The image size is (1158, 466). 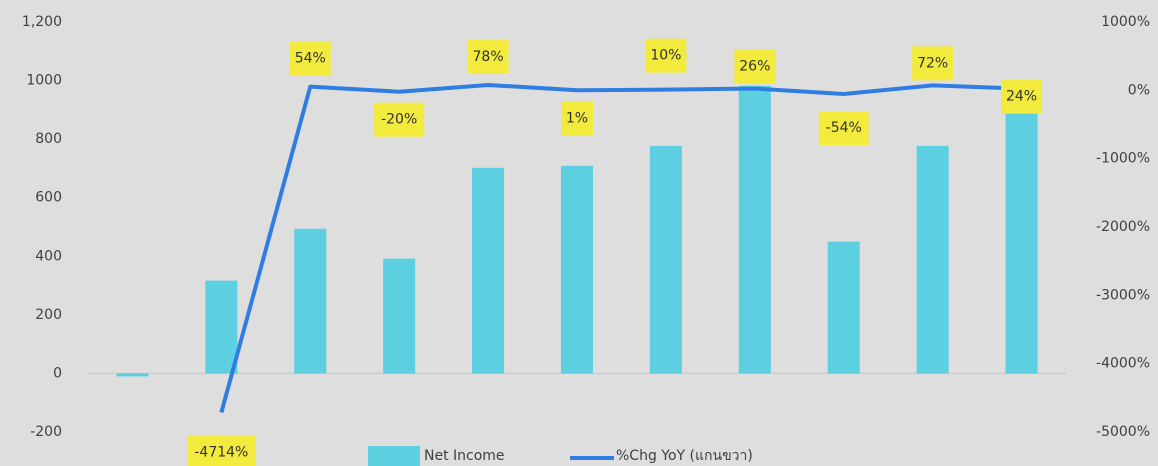 I want to click on data-label-text: 26%, so click(x=754, y=67).